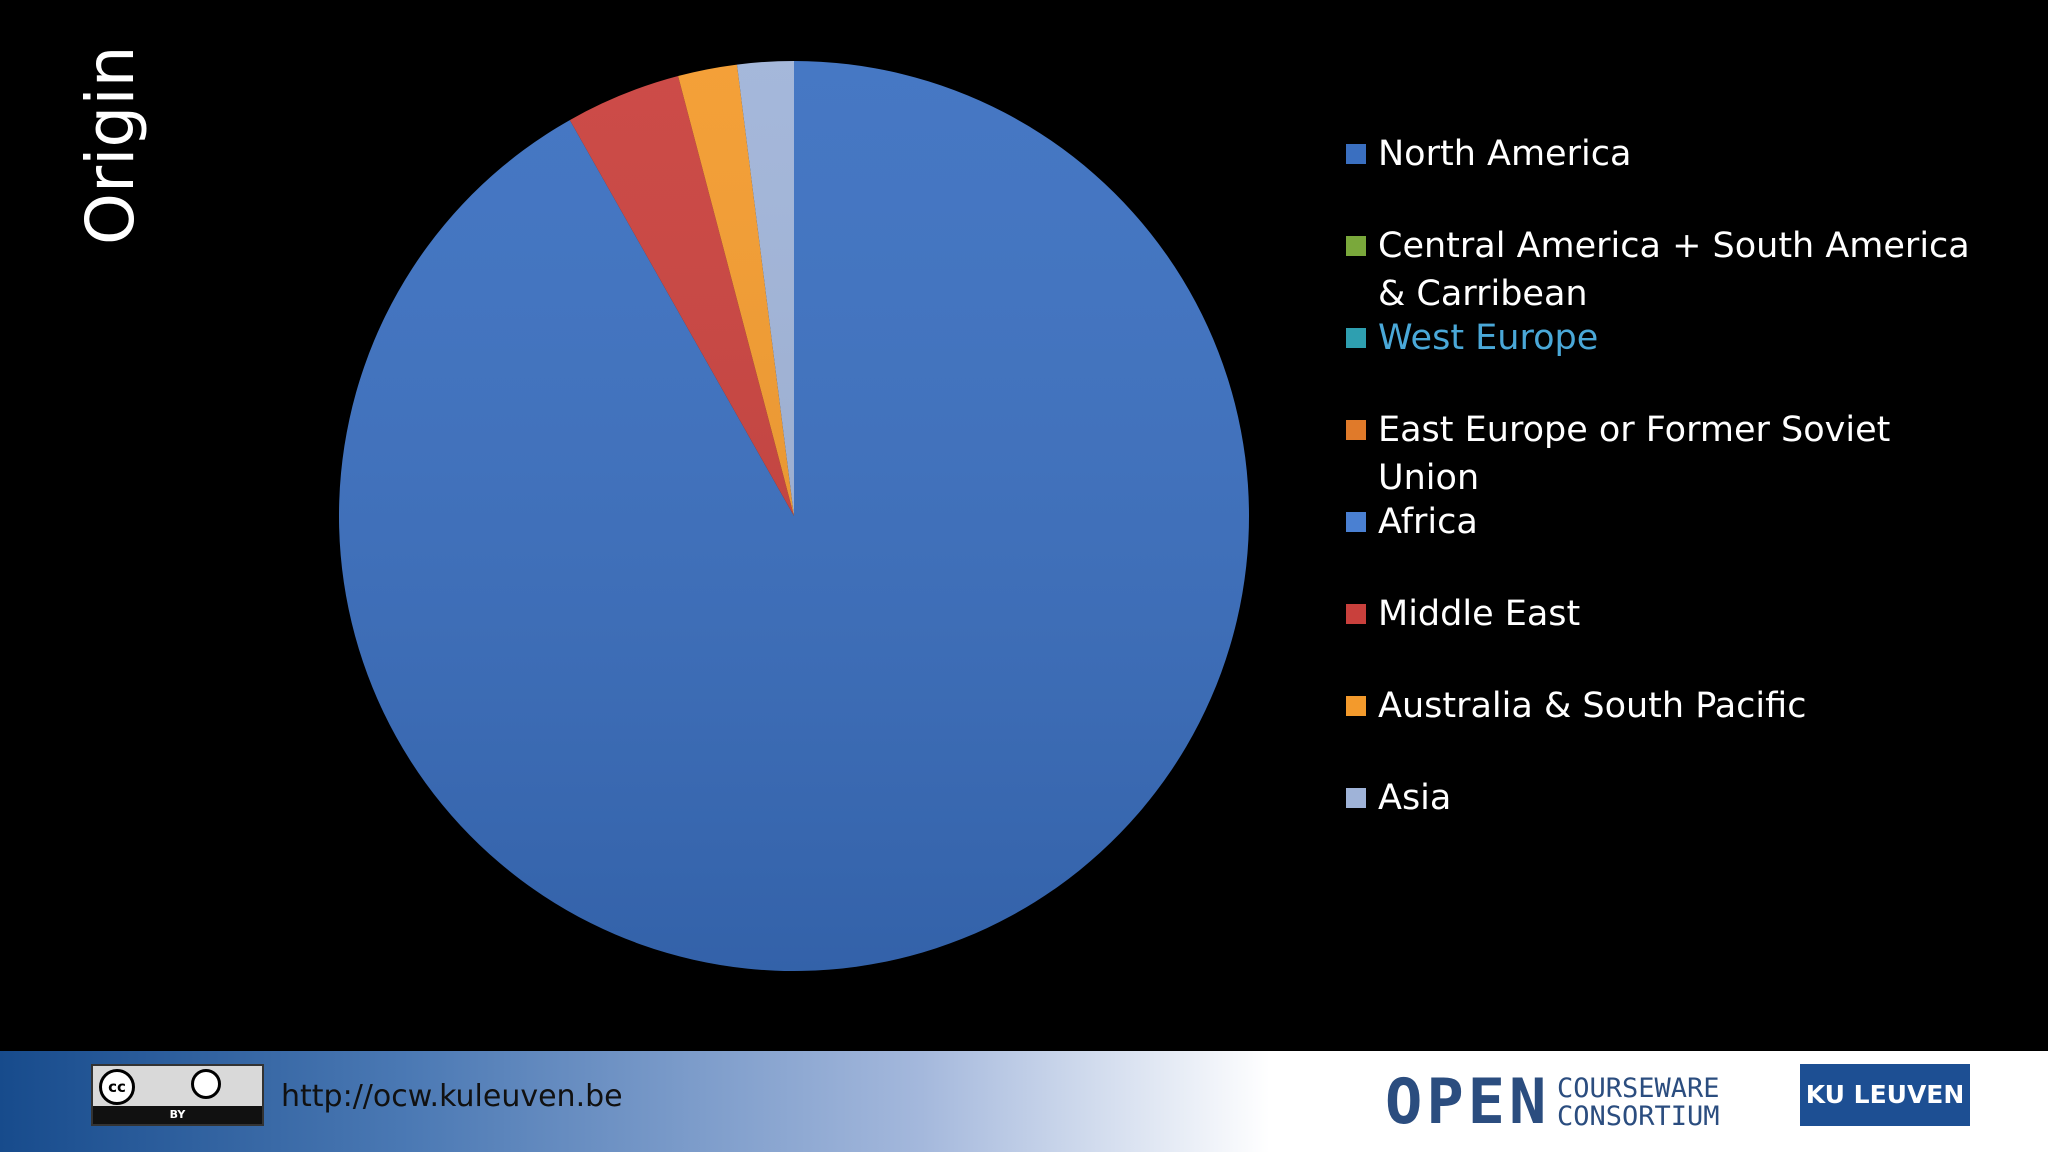 The image size is (2048, 1152). What do you see at coordinates (1666, 614) in the screenshot?
I see `legend-item: Middle East` at bounding box center [1666, 614].